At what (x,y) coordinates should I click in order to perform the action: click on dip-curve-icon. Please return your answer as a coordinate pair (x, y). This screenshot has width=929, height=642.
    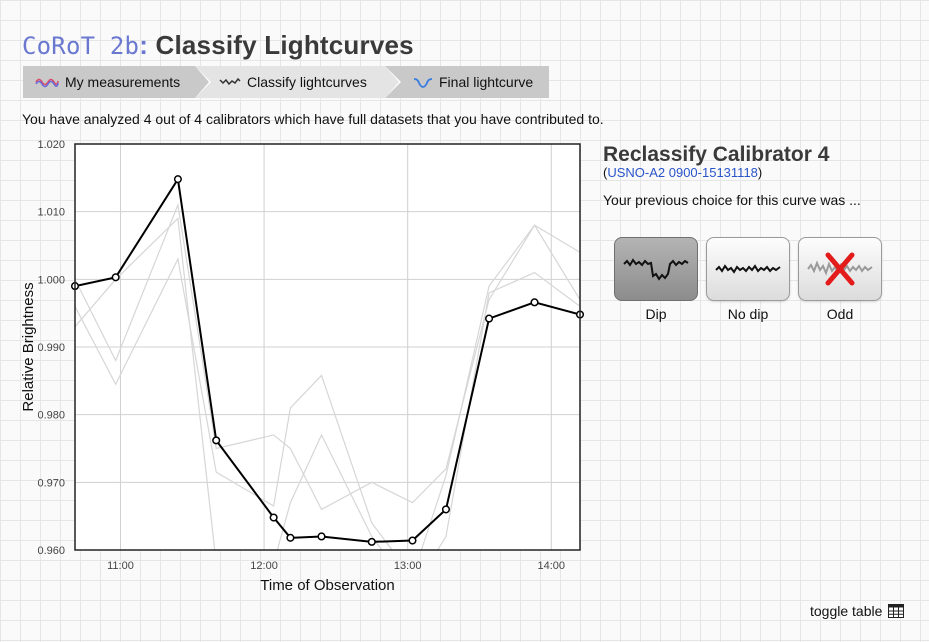
    Looking at the image, I should click on (656, 269).